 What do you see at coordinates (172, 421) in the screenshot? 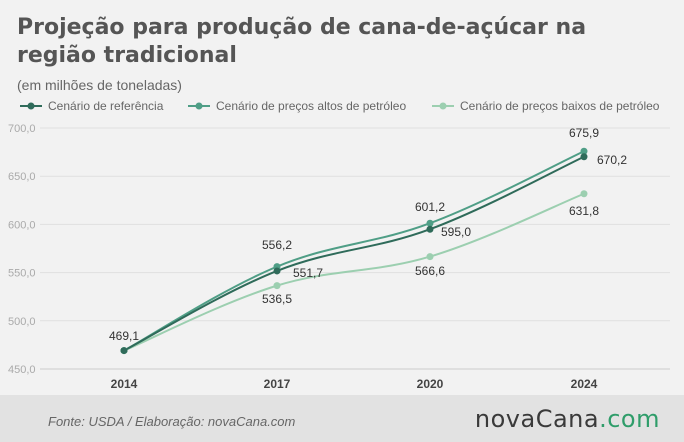
I see `source-note: Fonte: USDA / Elaboração: novaCana.com` at bounding box center [172, 421].